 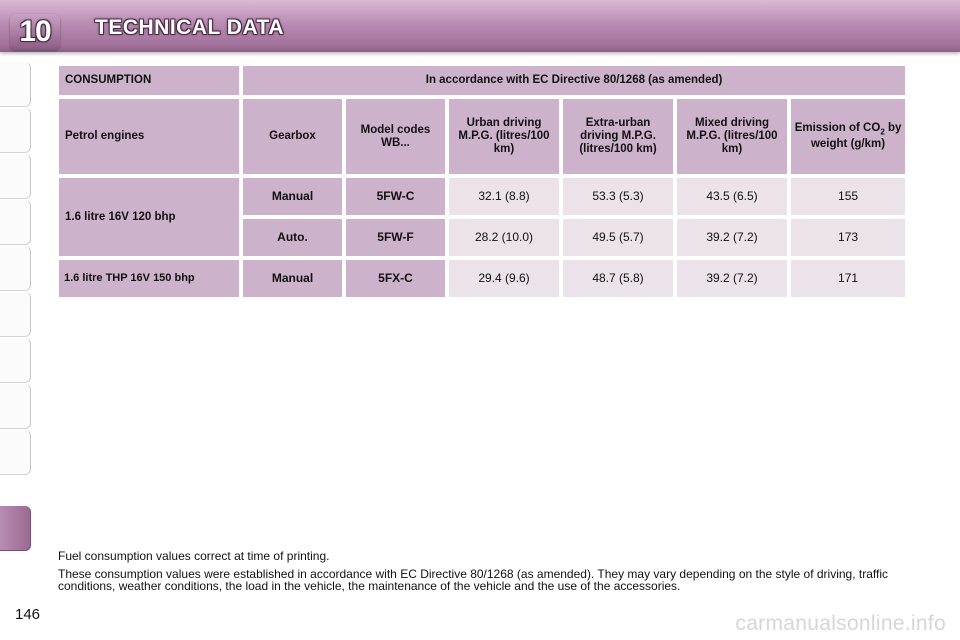 I want to click on col-emission: Emission of CO2 by weight (g/km), so click(x=848, y=136).